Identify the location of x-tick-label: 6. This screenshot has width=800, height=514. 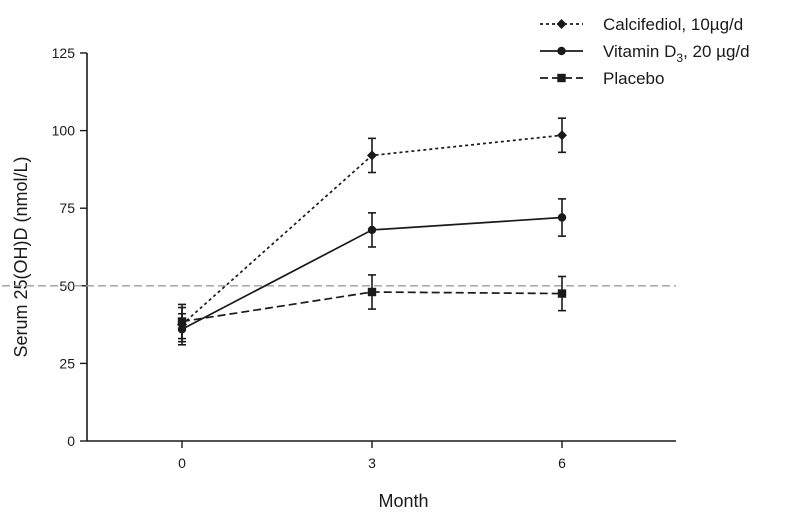
(562, 463).